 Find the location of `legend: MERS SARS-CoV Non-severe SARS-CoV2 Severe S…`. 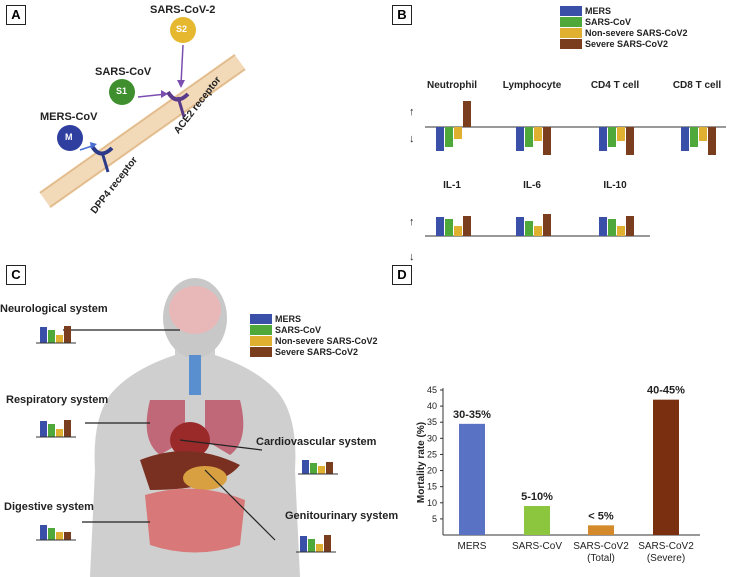

legend: MERS SARS-CoV Non-severe SARS-CoV2 Severe S… is located at coordinates (314, 335).